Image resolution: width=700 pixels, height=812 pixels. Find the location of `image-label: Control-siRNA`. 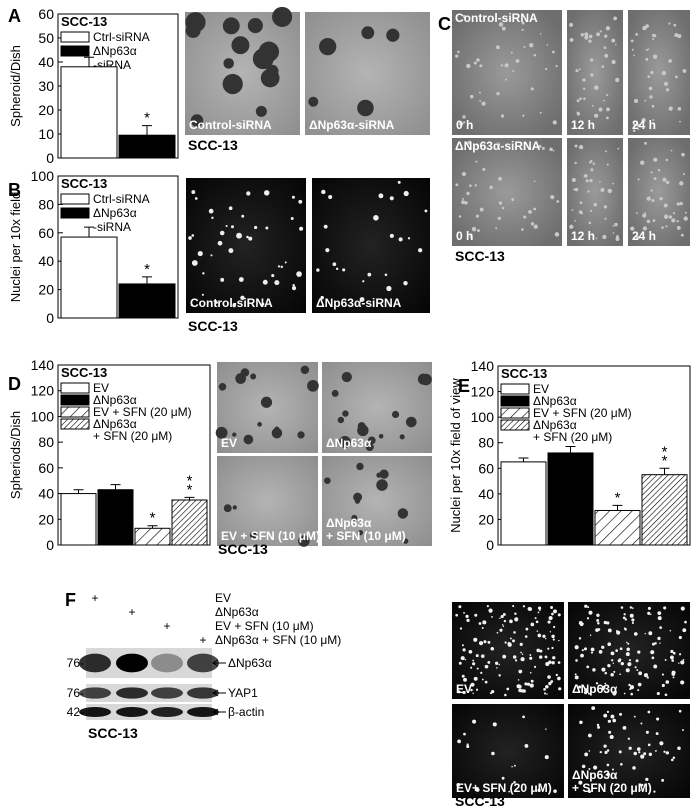

image-label: Control-siRNA is located at coordinates (230, 125).